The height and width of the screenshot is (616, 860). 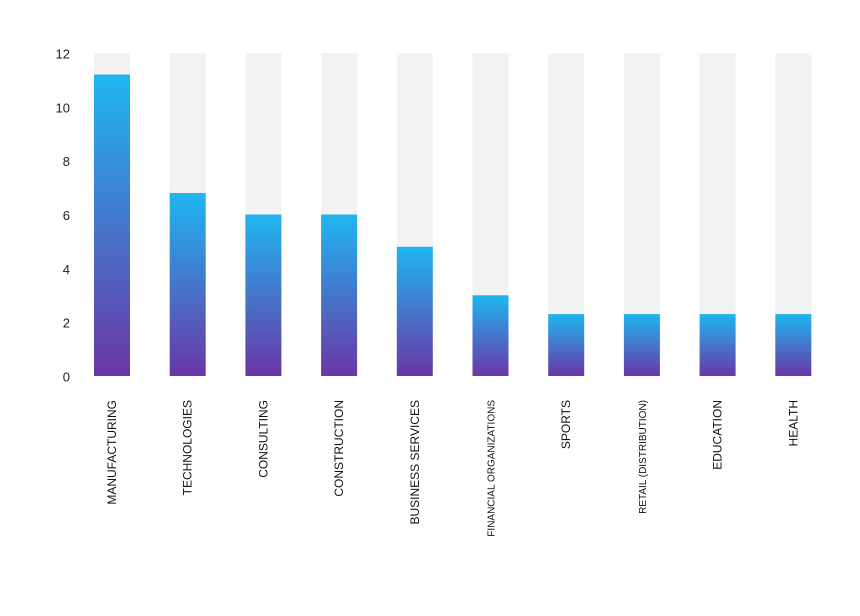 What do you see at coordinates (63, 53) in the screenshot?
I see `y-tick-label: 12` at bounding box center [63, 53].